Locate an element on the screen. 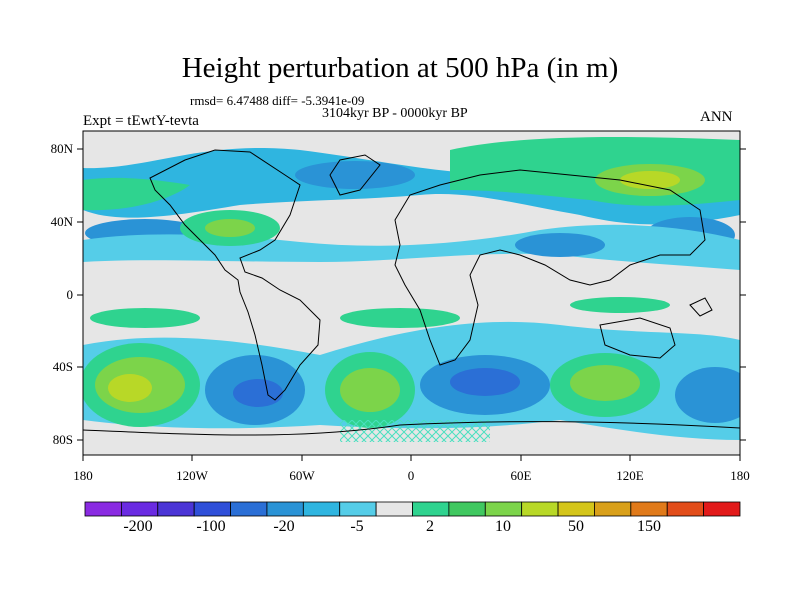 The height and width of the screenshot is (600, 800). lat-label-40n: 40N is located at coordinates (61, 221).